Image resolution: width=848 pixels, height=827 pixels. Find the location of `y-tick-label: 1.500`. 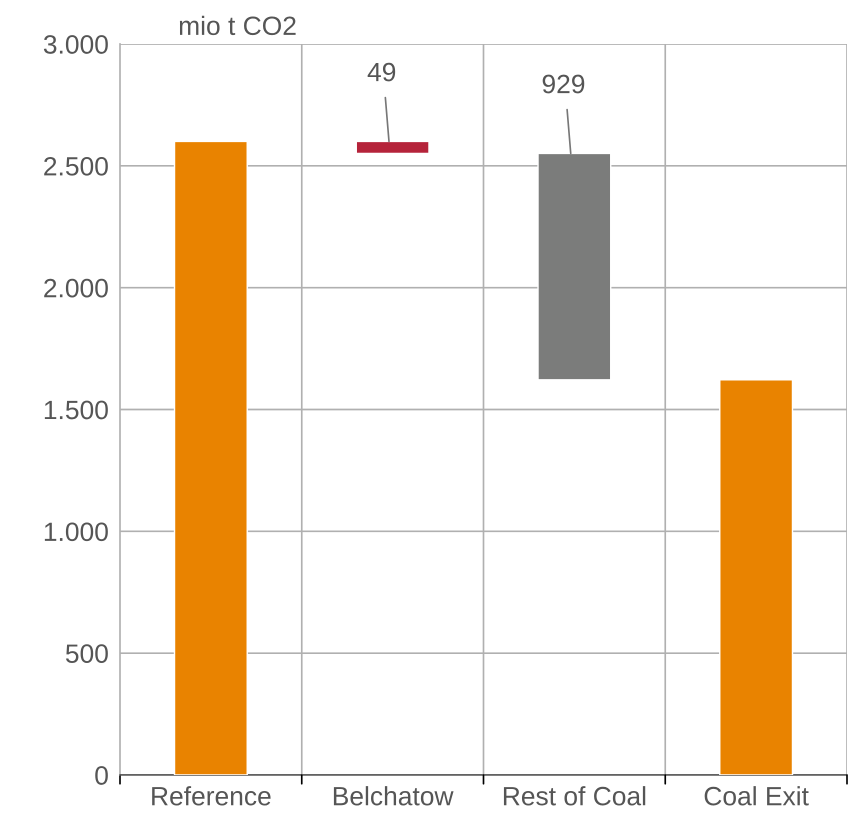

y-tick-label: 1.500 is located at coordinates (76, 410).